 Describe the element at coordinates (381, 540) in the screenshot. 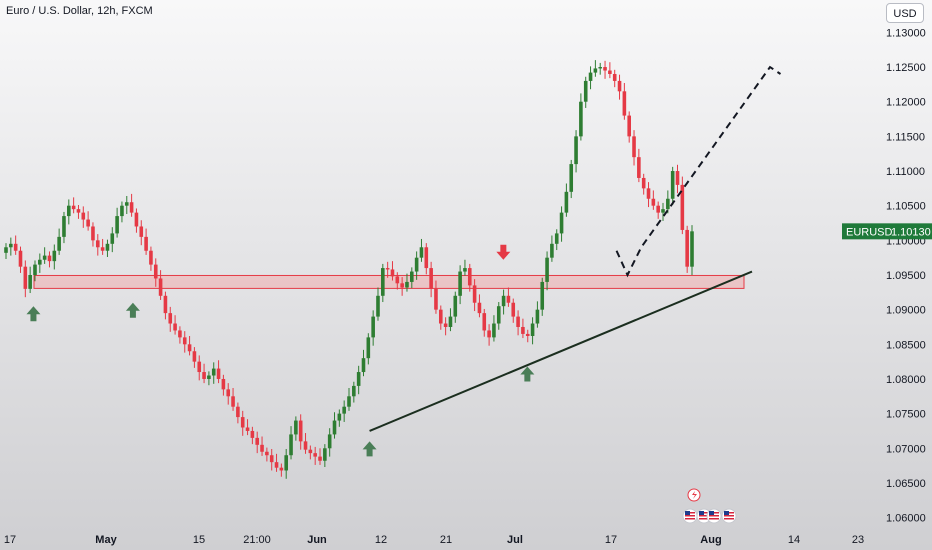

I see `time-tick-label: 12` at that location.